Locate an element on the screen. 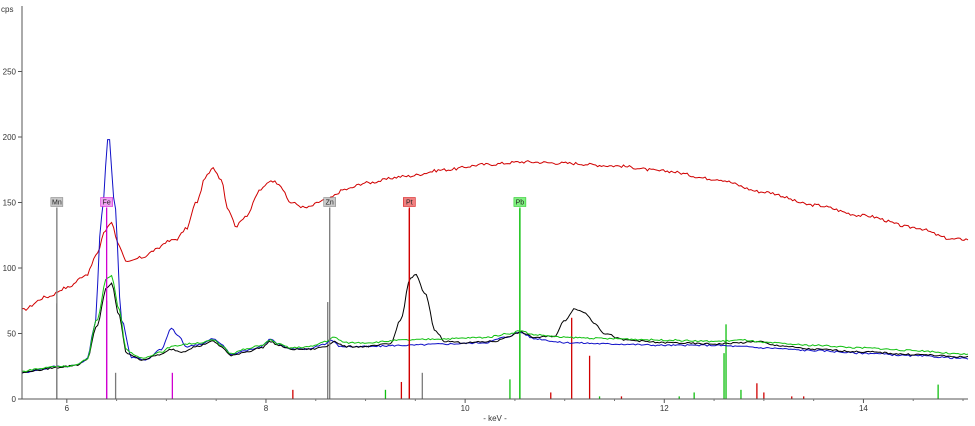 This screenshot has width=975, height=426. x-tick-label: 8 is located at coordinates (266, 408).